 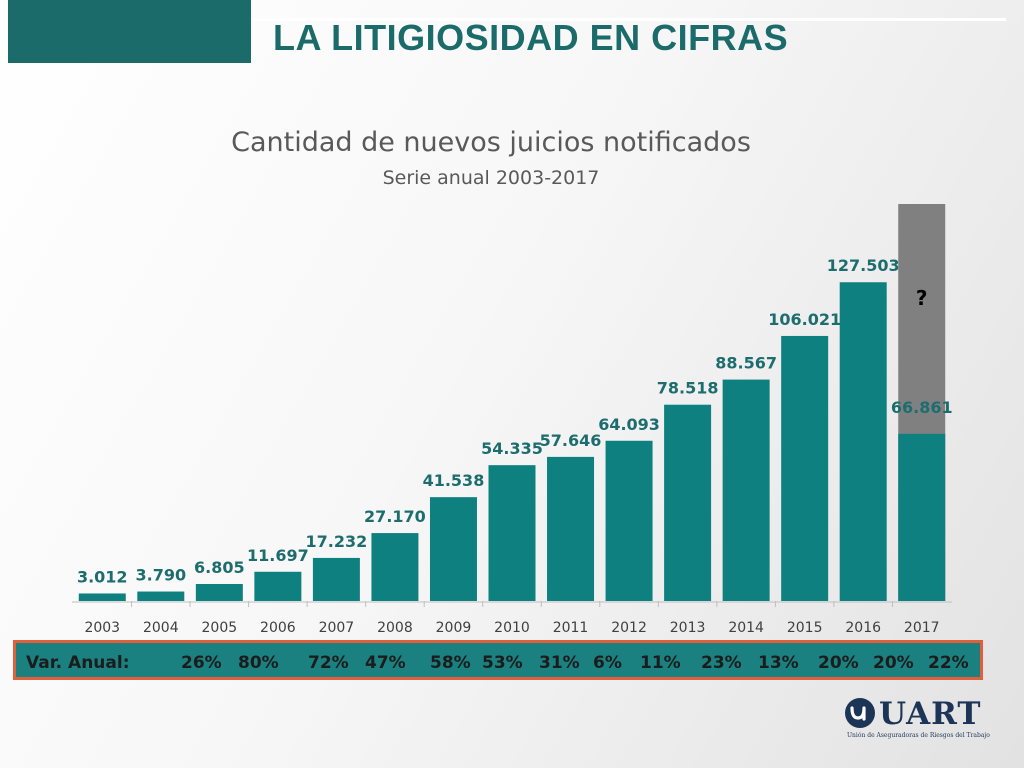 What do you see at coordinates (336, 579) in the screenshot?
I see `bar-2007` at bounding box center [336, 579].